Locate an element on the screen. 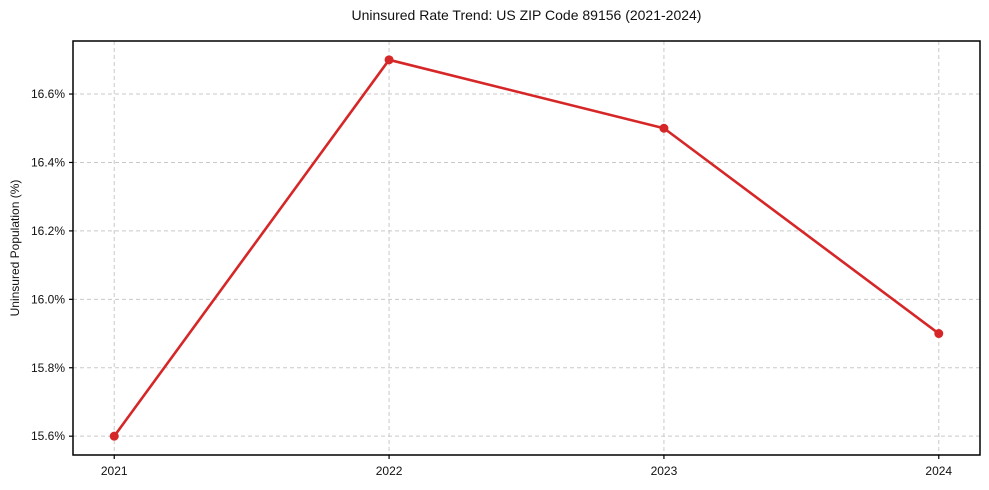 This screenshot has height=490, width=989. y-tick-label: 16.0% is located at coordinates (48, 299).